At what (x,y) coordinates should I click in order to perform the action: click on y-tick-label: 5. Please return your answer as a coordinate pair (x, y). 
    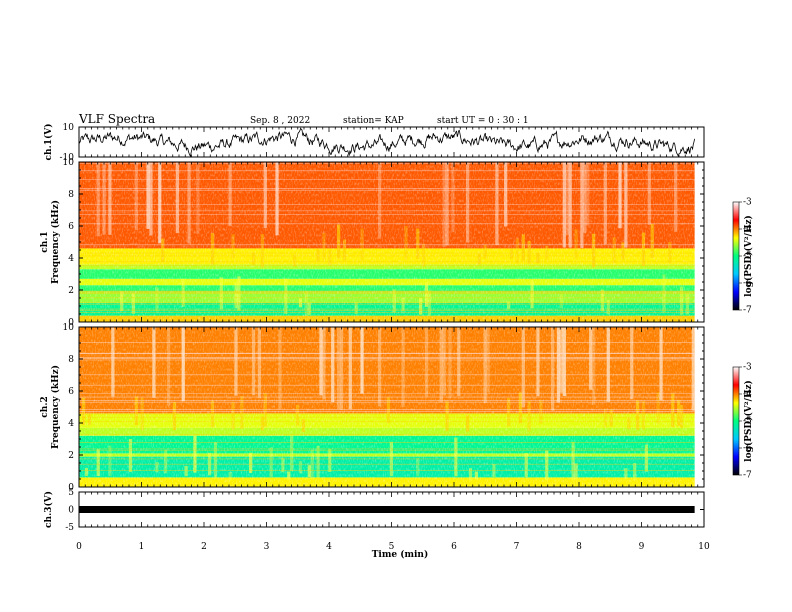
    Looking at the image, I should click on (71, 493).